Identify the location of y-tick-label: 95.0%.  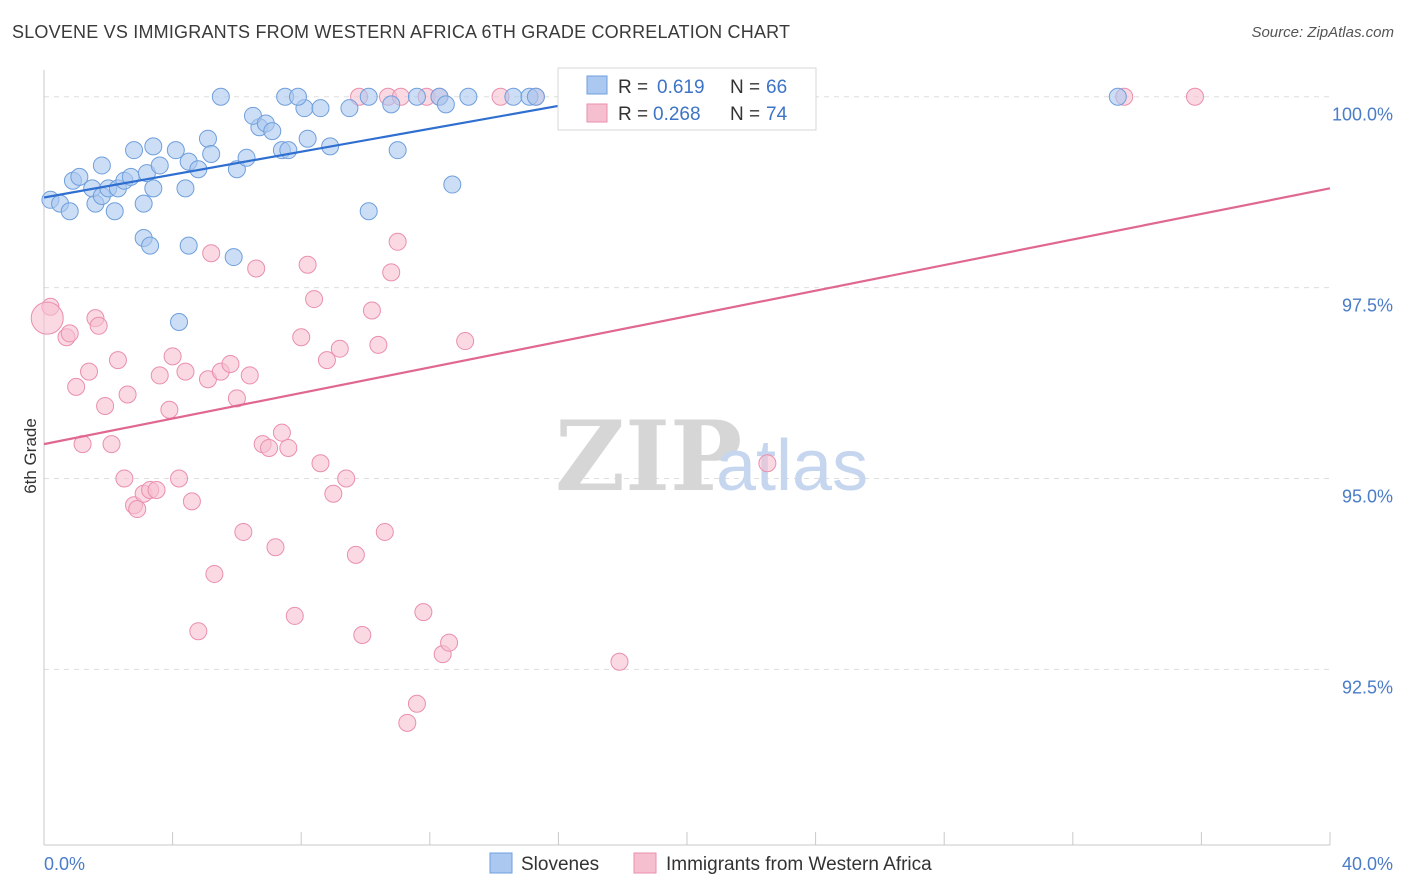
(1367, 496).